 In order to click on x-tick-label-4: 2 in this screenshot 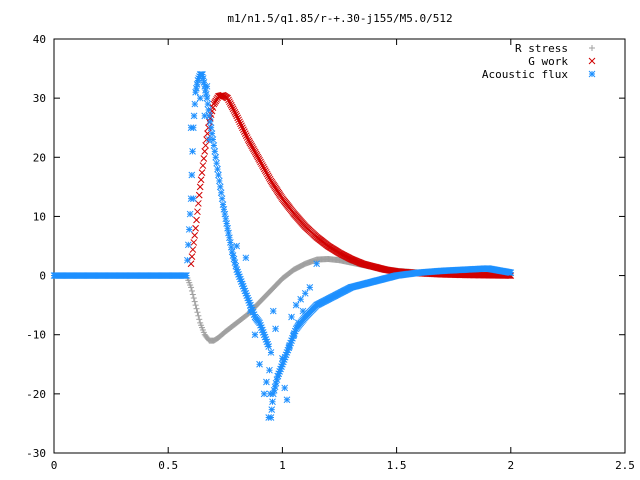, I will do `click(510, 465)`.